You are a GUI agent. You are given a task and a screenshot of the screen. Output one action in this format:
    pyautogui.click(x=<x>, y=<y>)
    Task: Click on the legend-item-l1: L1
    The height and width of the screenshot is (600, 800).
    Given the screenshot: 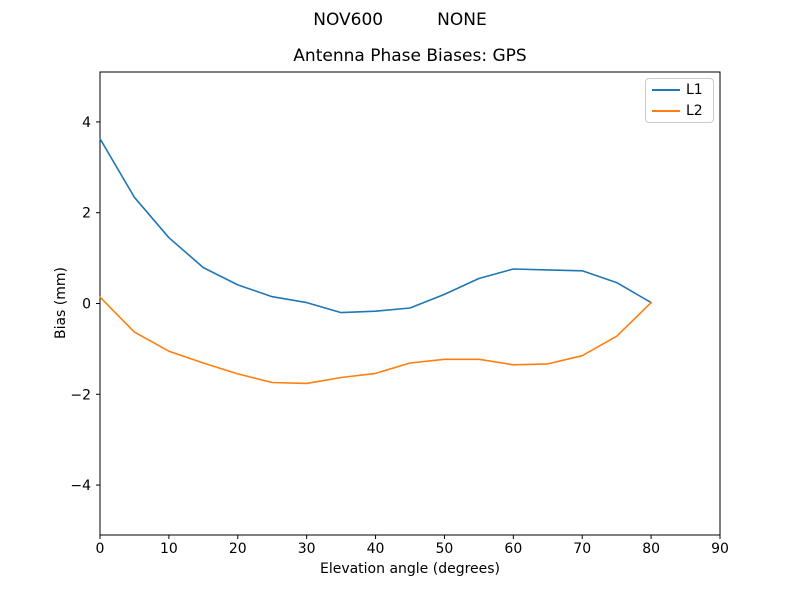 What is the action you would take?
    pyautogui.click(x=682, y=90)
    